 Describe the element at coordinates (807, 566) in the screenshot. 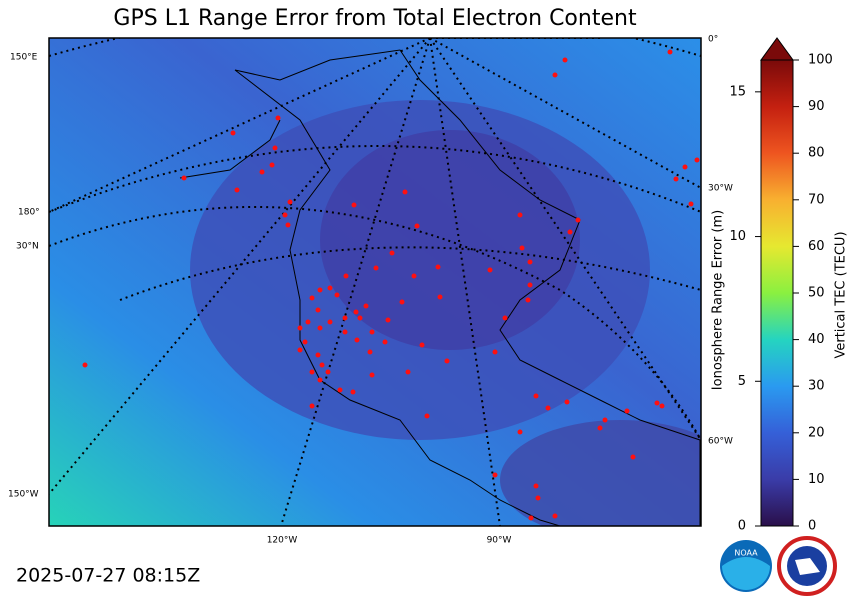

I see `nws-logo` at that location.